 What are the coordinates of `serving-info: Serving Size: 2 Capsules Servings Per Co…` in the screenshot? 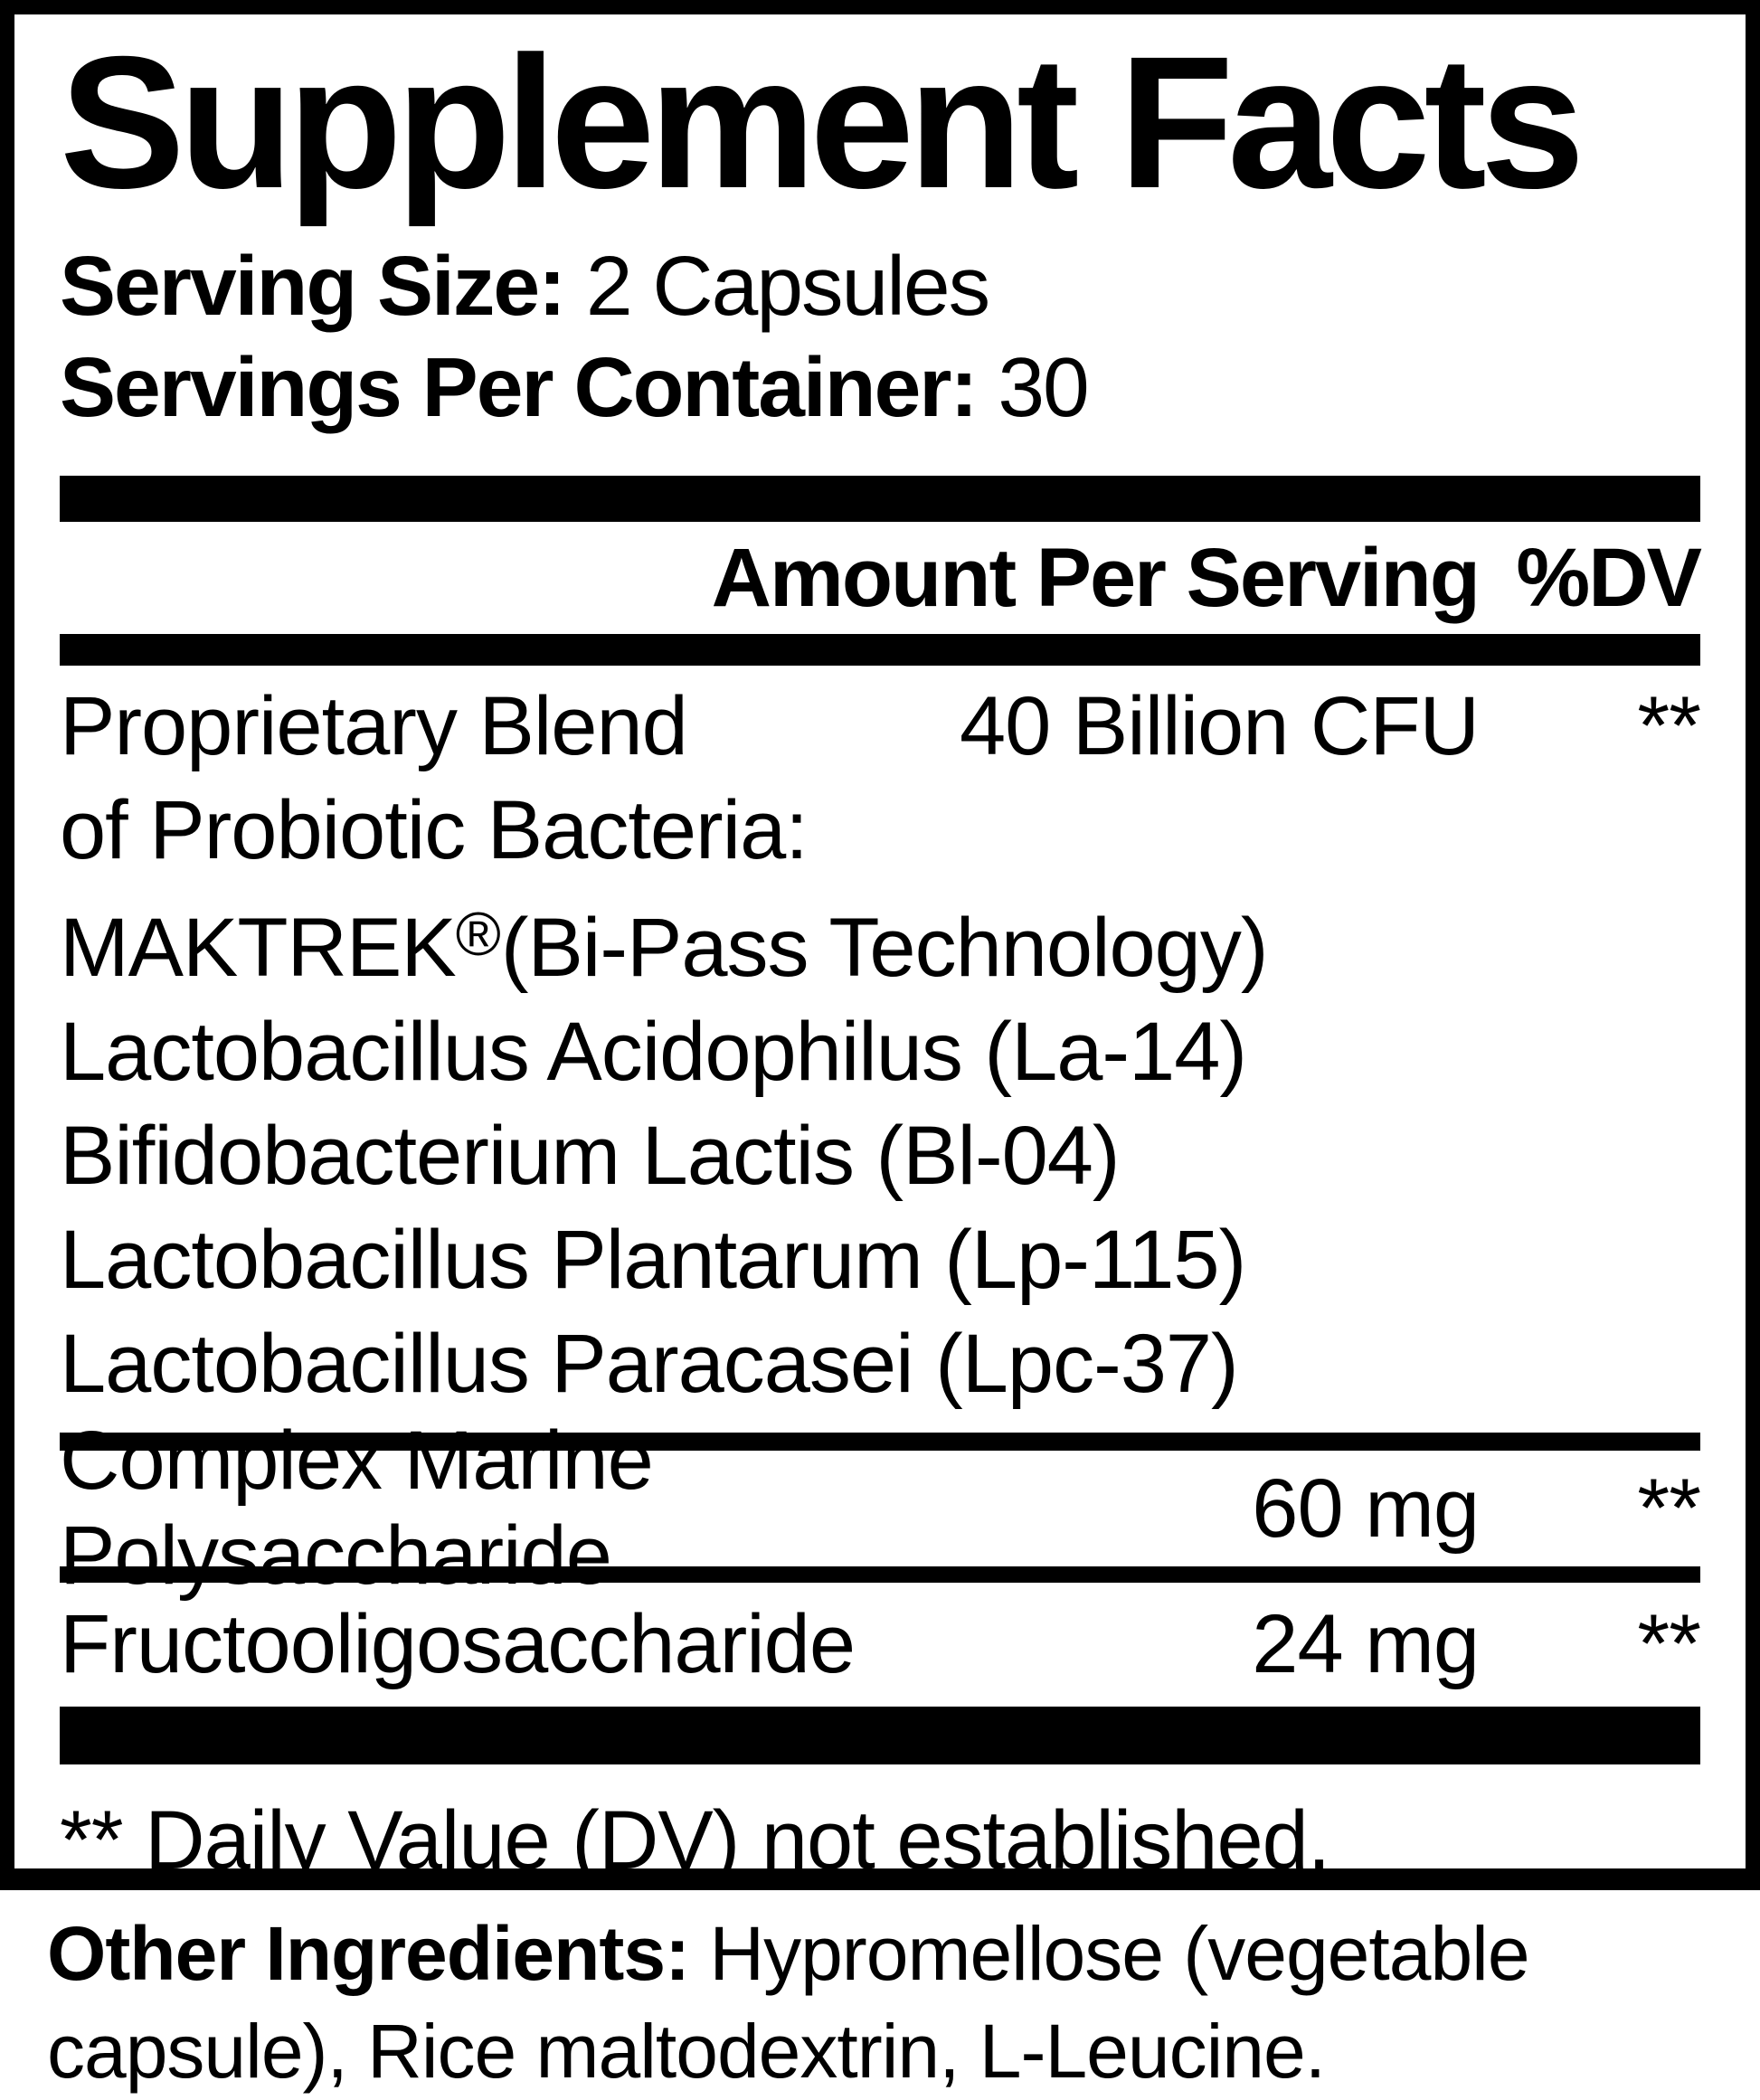 It's located at (880, 336).